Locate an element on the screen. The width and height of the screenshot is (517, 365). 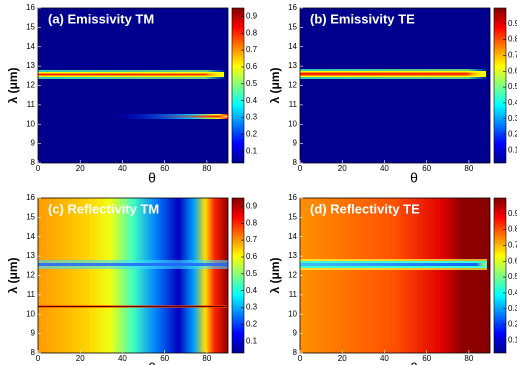
panel-title: (d) Reflectivity TE is located at coordinates (365, 208).